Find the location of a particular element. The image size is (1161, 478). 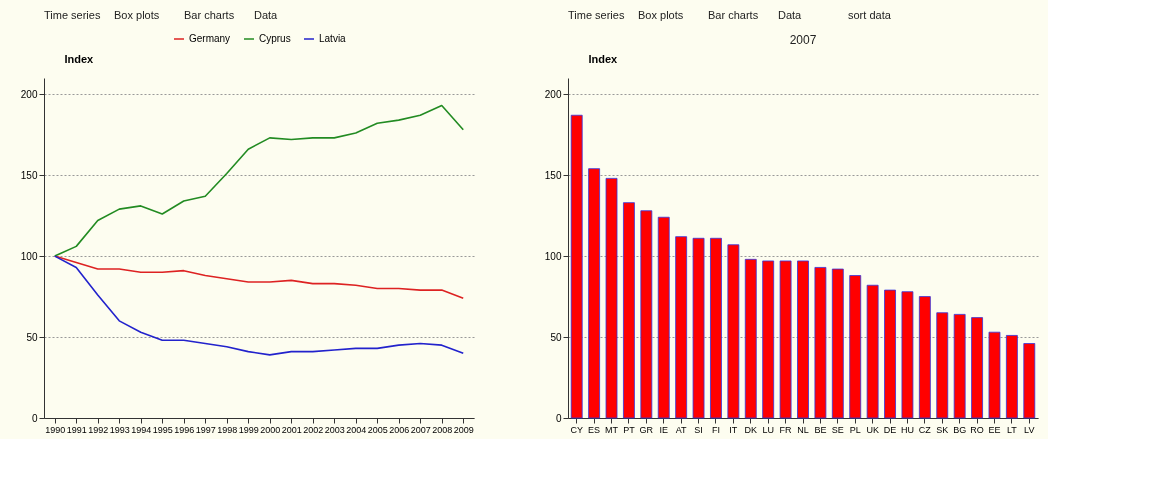

x-tick-label: CZ is located at coordinates (925, 429).